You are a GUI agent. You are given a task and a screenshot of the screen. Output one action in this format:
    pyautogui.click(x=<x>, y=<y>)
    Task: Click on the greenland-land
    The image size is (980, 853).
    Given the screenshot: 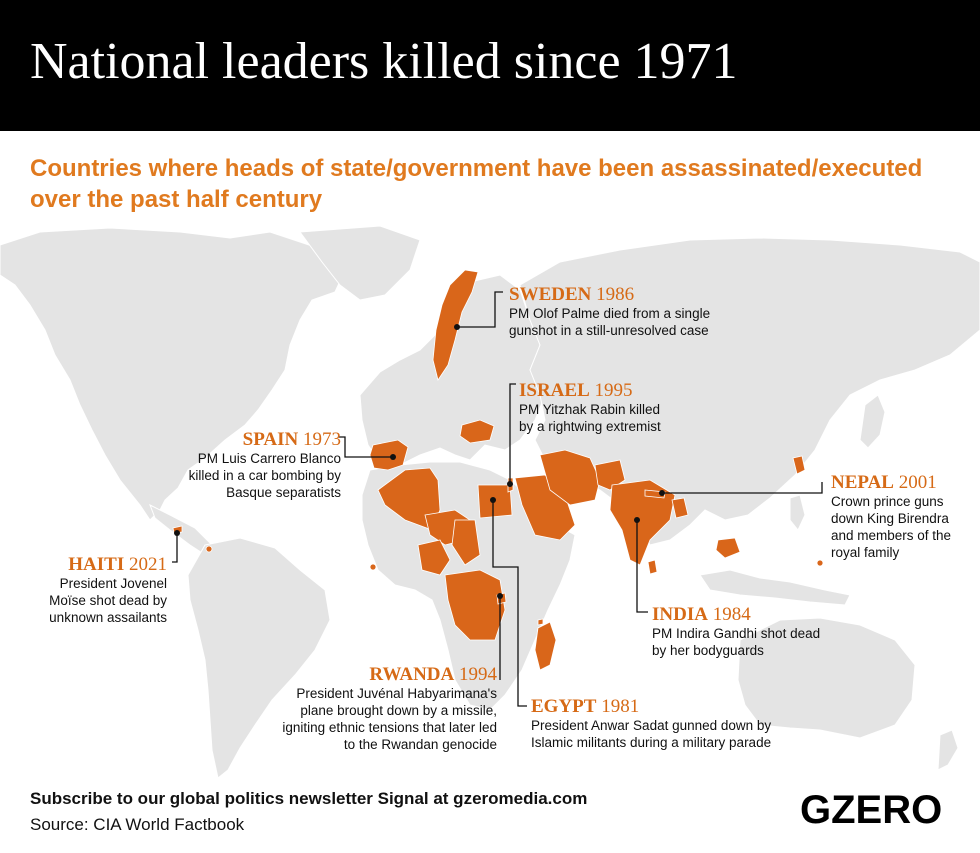 What is the action you would take?
    pyautogui.click(x=360, y=263)
    